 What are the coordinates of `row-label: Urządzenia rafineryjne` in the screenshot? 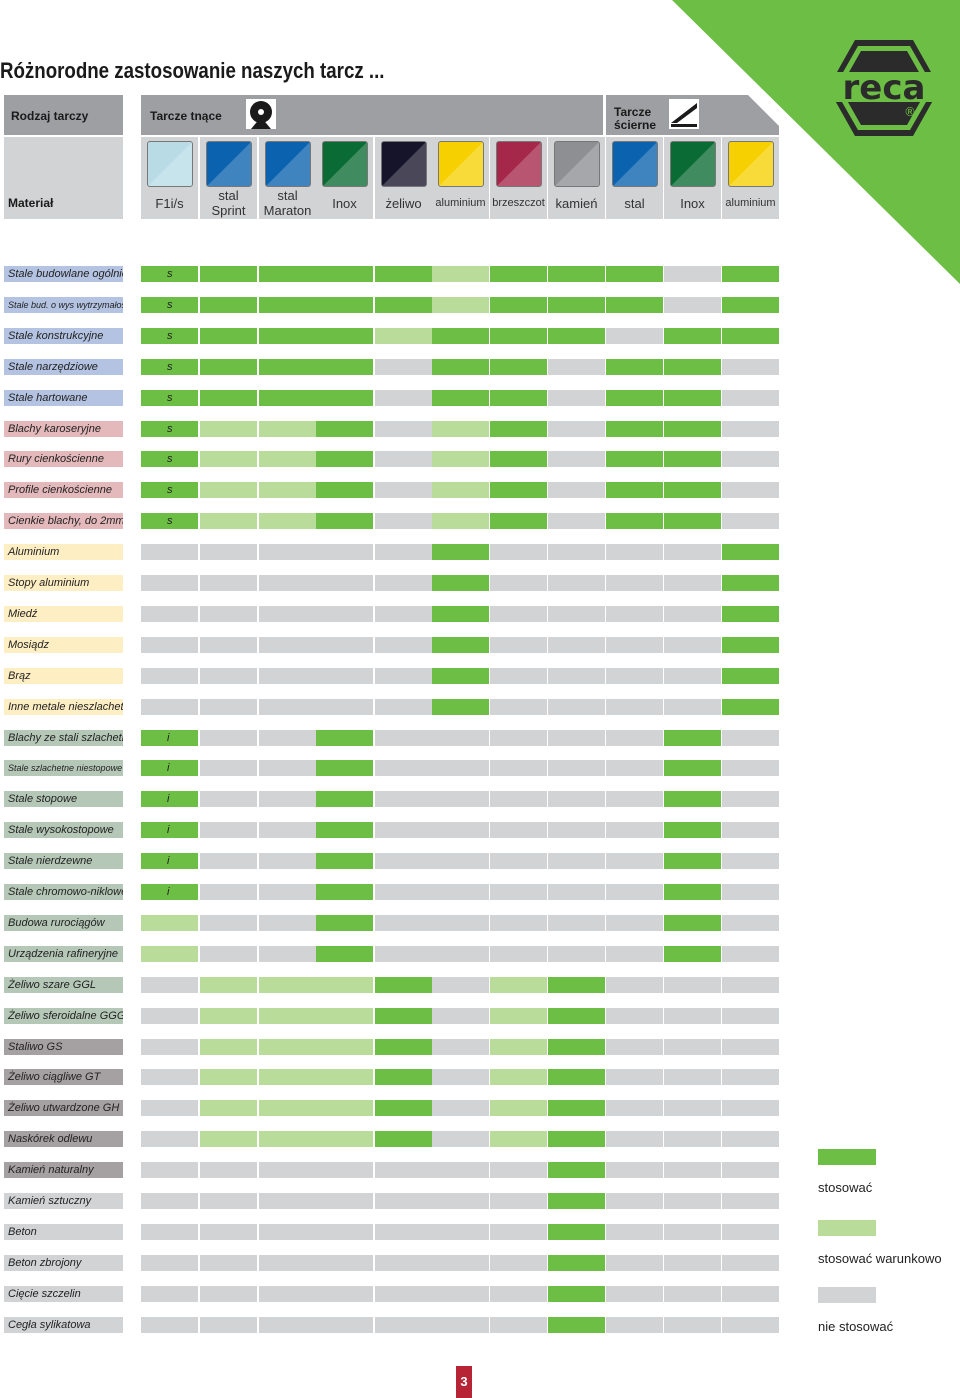 It's located at (63, 953).